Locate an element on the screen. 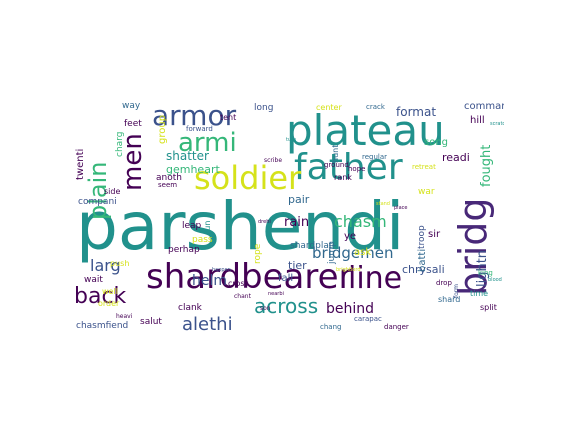  word-pair: pair is located at coordinates (299, 199).